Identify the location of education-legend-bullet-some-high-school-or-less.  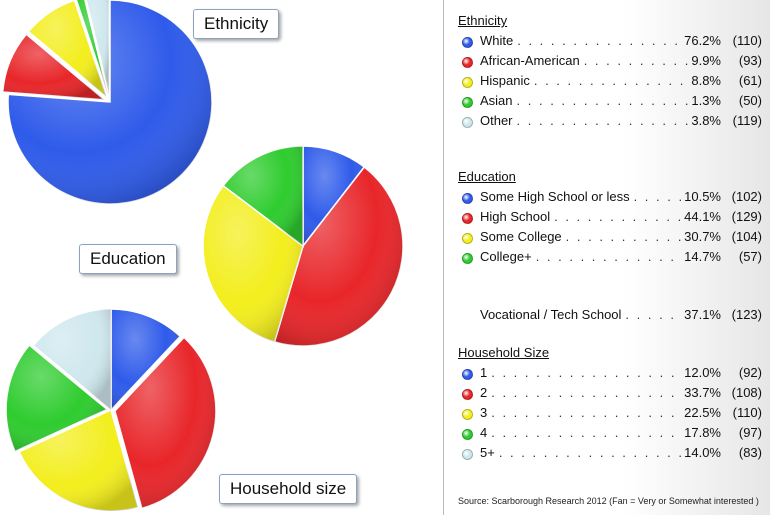
(467, 198).